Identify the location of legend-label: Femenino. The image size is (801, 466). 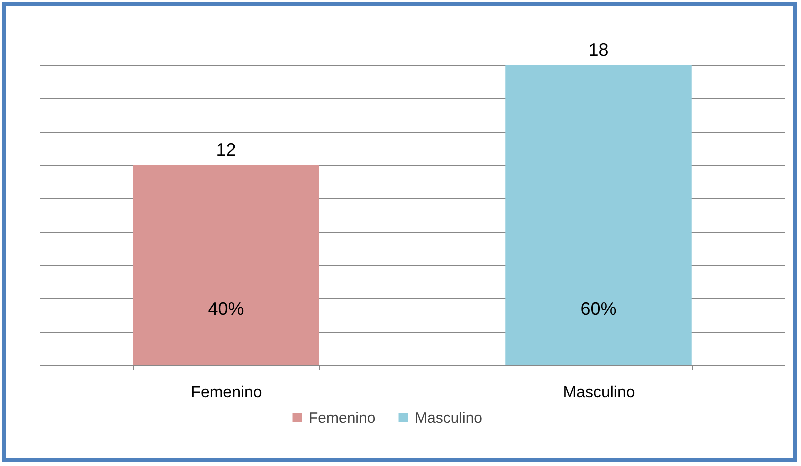
(342, 418).